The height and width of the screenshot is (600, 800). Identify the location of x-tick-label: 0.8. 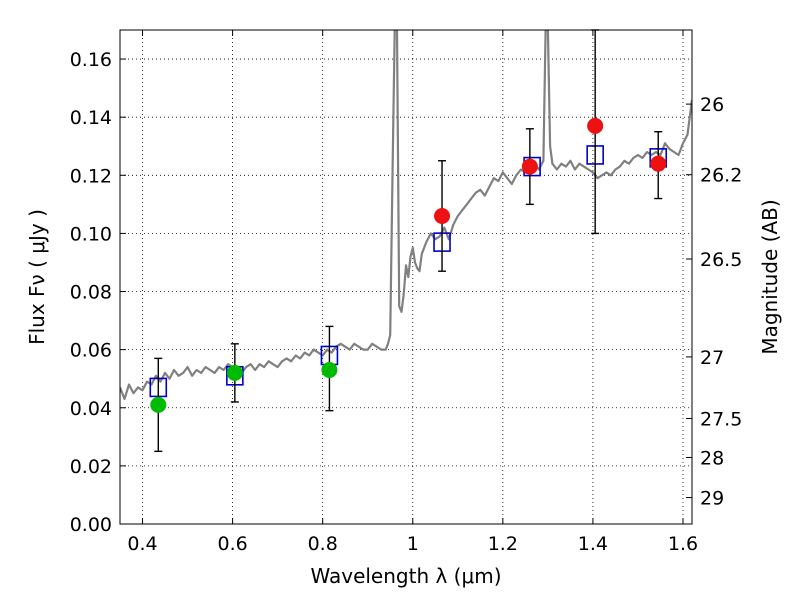
(323, 544).